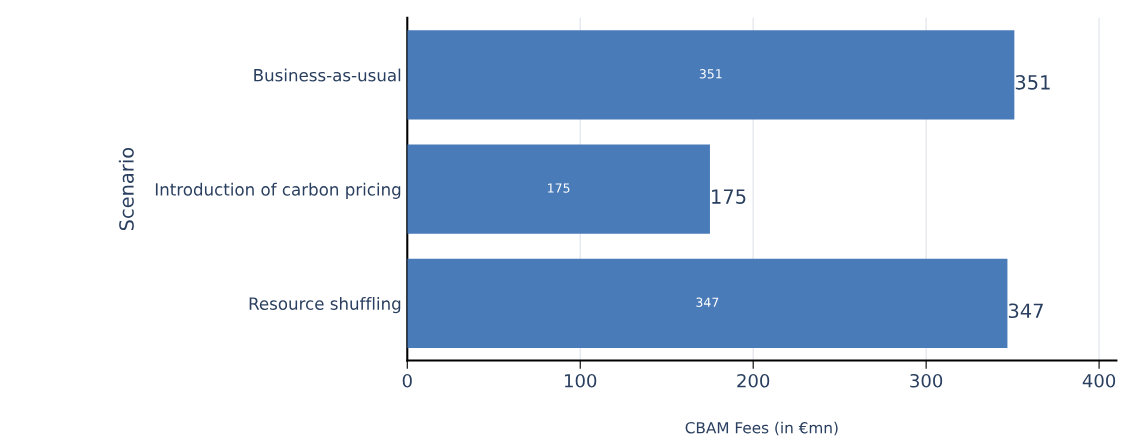 This screenshot has width=1122, height=445. What do you see at coordinates (1032, 82) in the screenshot?
I see `annotation: 351` at bounding box center [1032, 82].